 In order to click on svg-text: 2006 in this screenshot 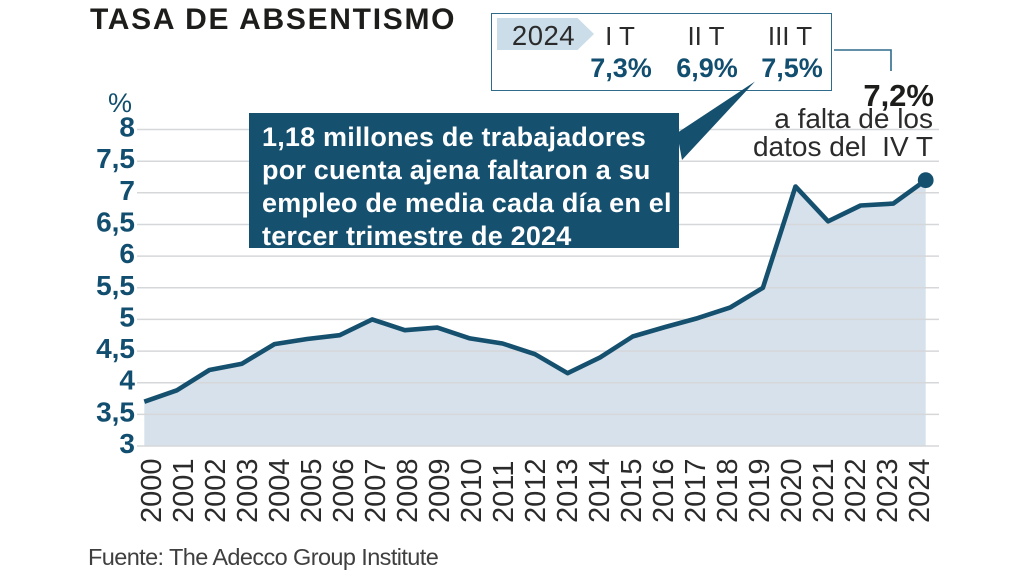, I will do `click(344, 490)`.